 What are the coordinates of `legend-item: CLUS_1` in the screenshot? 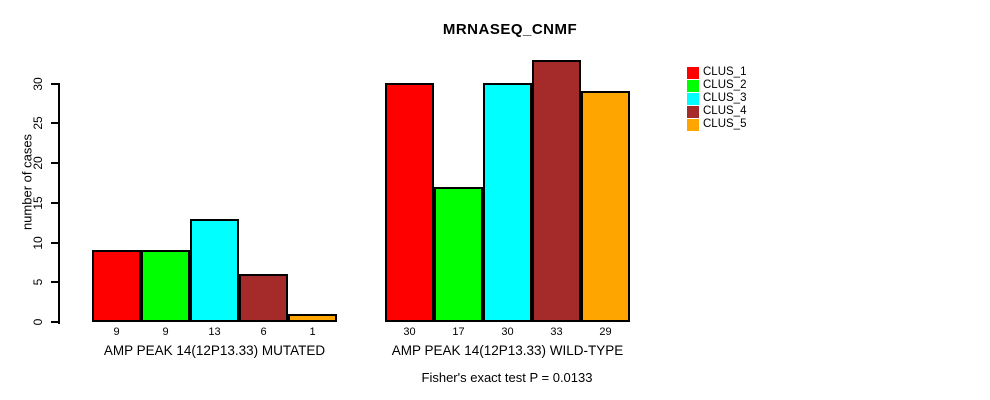 It's located at (716, 72).